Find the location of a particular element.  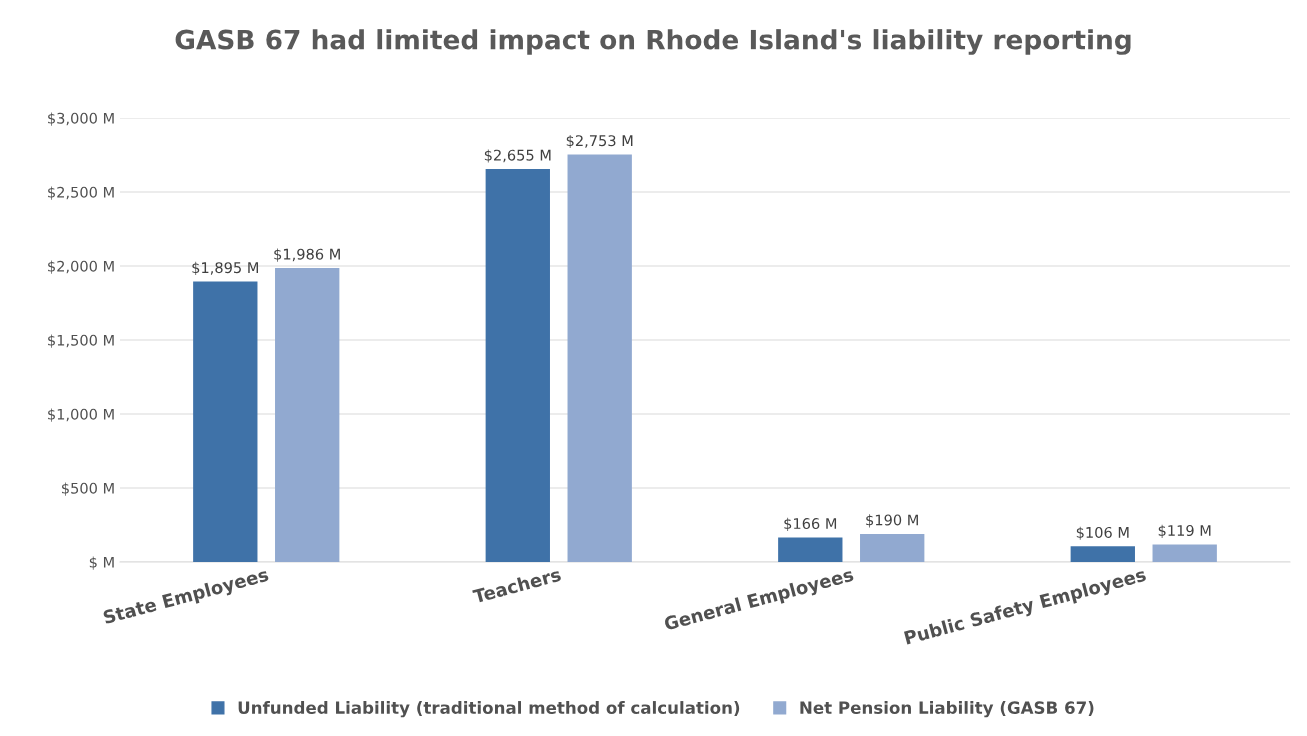

data-label: $1,986 M is located at coordinates (307, 255).